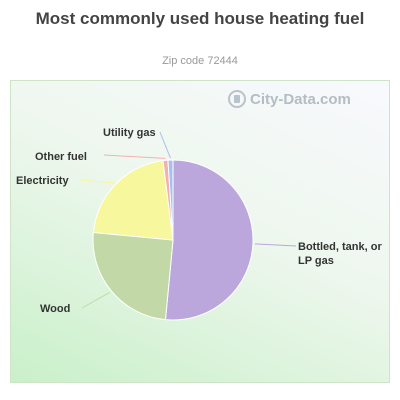  What do you see at coordinates (129, 133) in the screenshot?
I see `slice-label: Utility gas` at bounding box center [129, 133].